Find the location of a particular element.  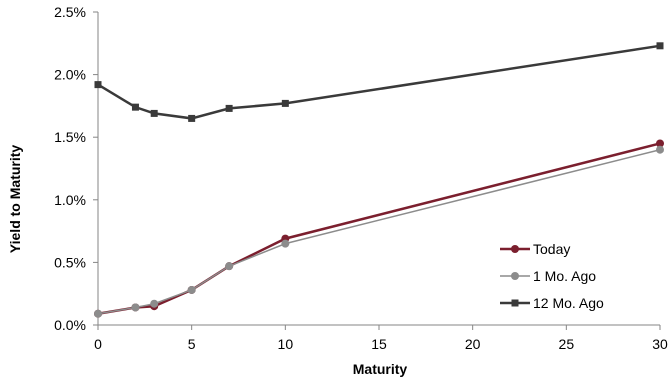

legend-item: 1 Mo. Ago is located at coordinates (548, 276).